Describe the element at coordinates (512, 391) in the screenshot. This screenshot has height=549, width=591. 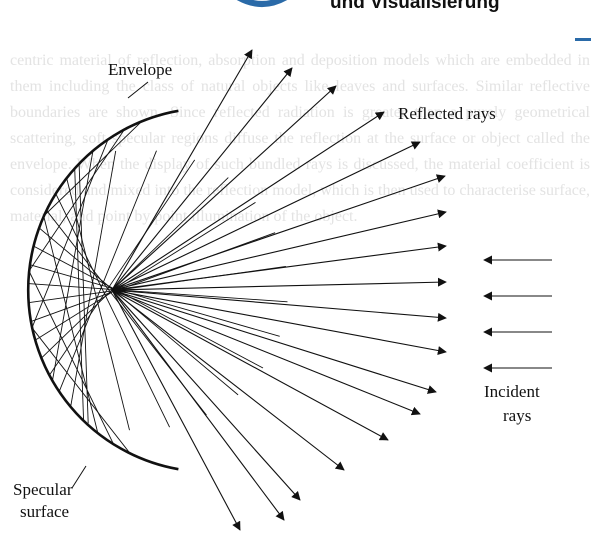
I see `incident-label: Incident` at that location.